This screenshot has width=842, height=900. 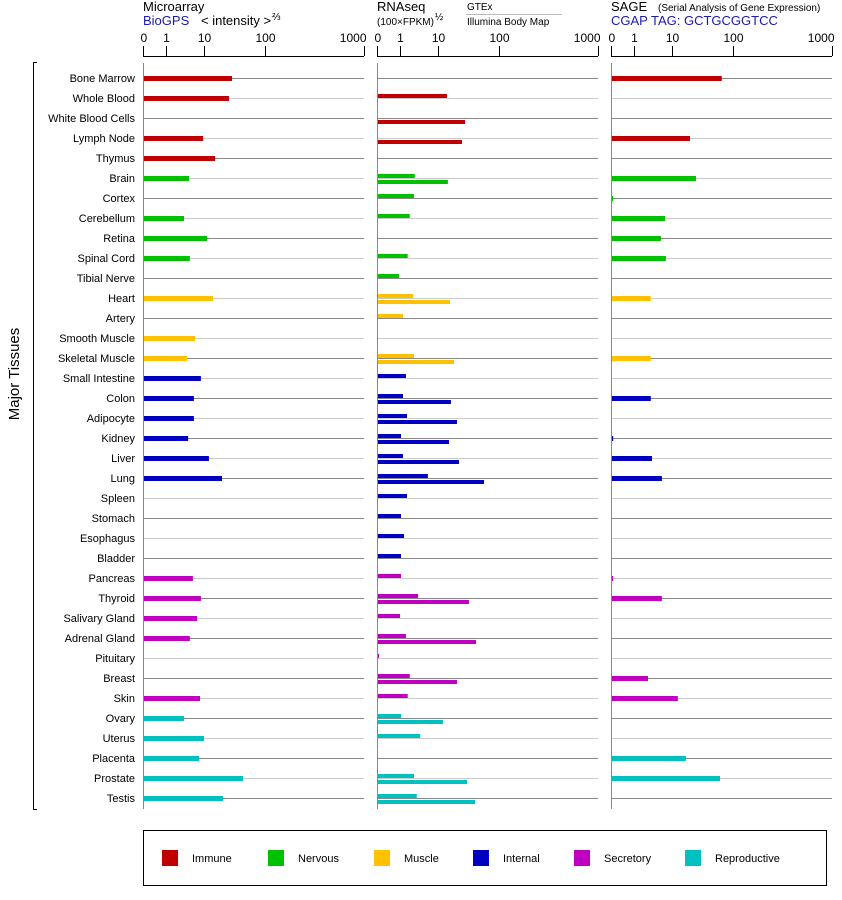 What do you see at coordinates (174, 7) in the screenshot?
I see `microarray-title: Microarray` at bounding box center [174, 7].